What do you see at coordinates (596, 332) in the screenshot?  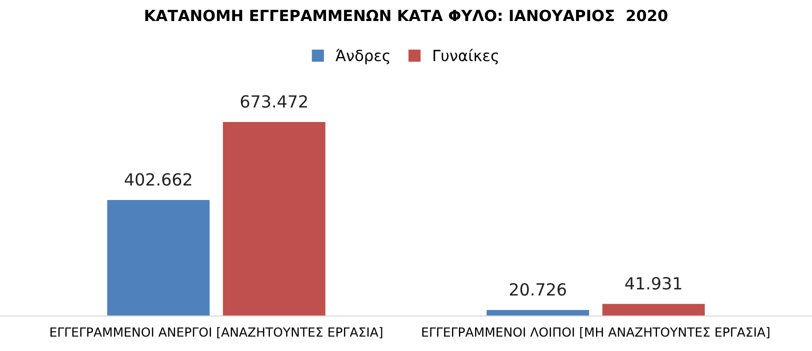 I see `x-tick-label: ΕΓΓΕΓΡΑΜΜΕΝΟΙ ΛΟΙΠΟΙ [ΜΗ ΑΝΑΖΗΤΟΥΝΤΕΣ ΕΡΓΑΣΙΑ]` at bounding box center [596, 332].